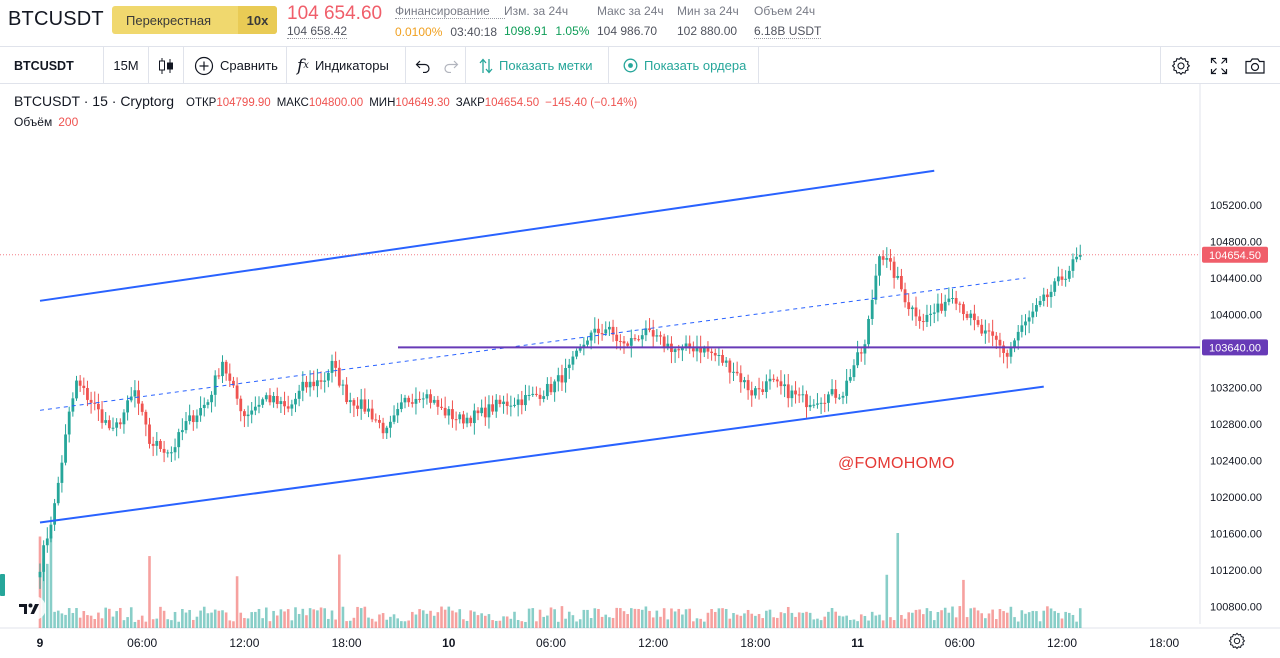  I want to click on time-axis-settings-button, so click(1237, 643).